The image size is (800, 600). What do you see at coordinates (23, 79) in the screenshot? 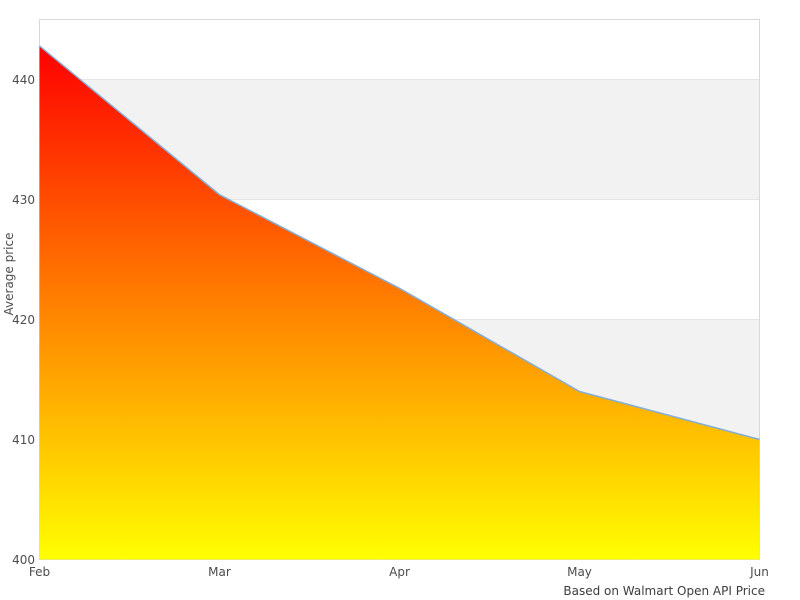
I see `y-tick-label: 440` at bounding box center [23, 79].